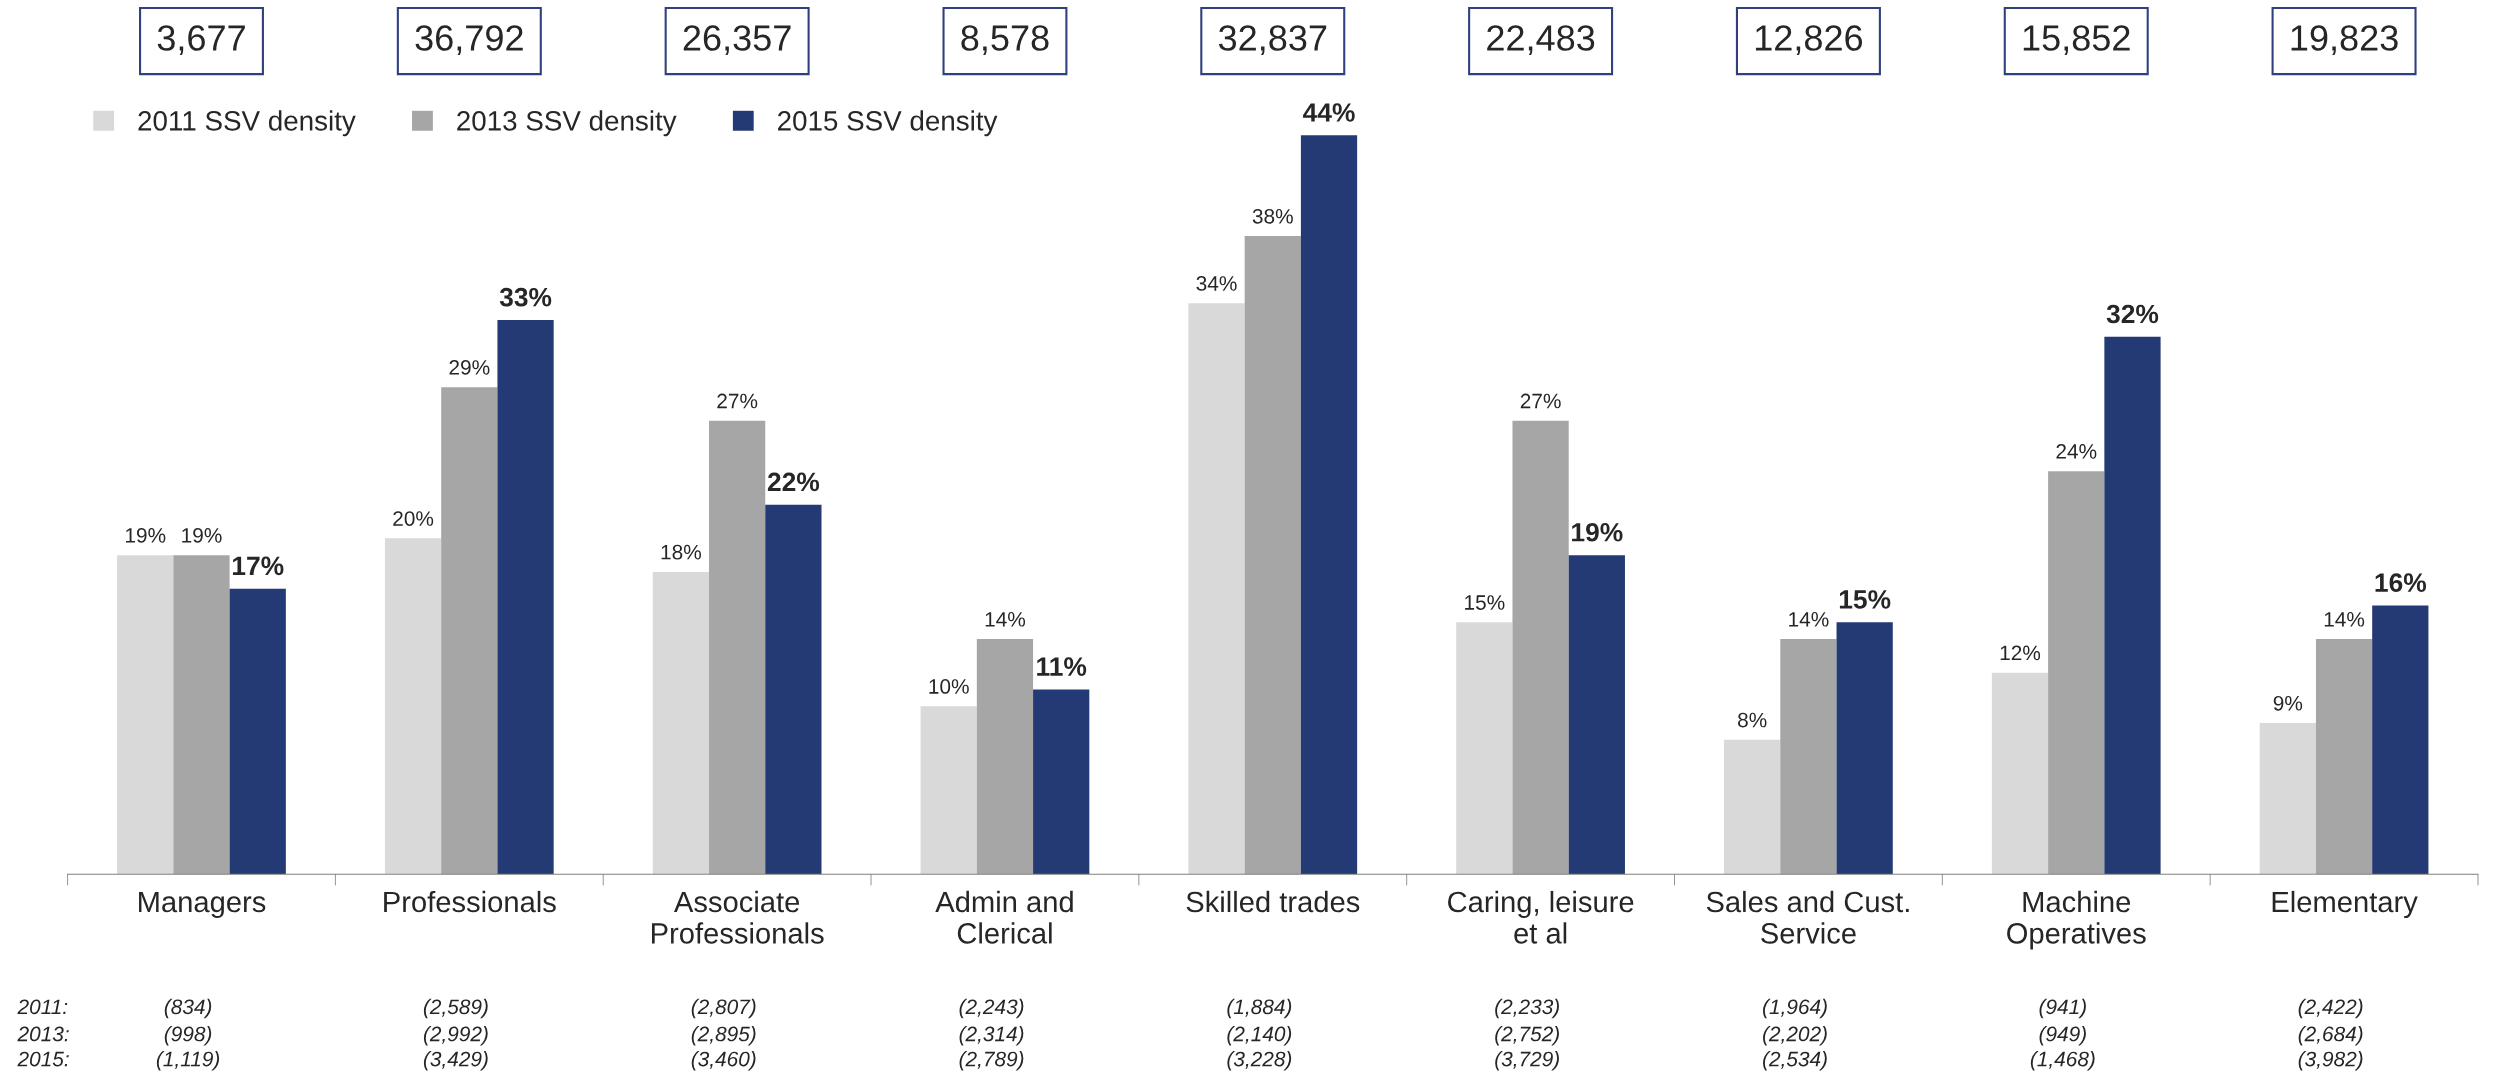 The width and height of the screenshot is (2503, 1088). Describe the element at coordinates (1795, 1036) in the screenshot. I see `text: (2,202)` at that location.